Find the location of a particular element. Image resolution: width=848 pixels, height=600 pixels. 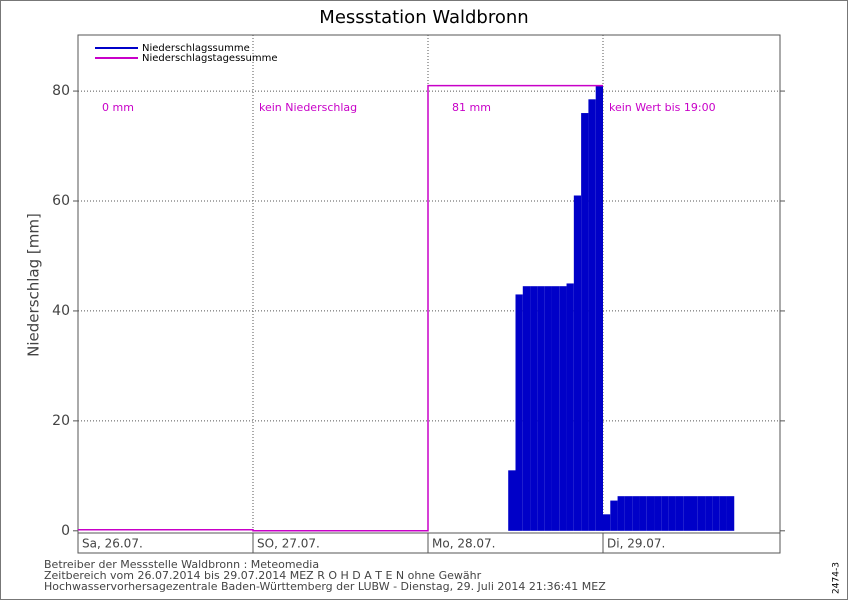

y-tick-label: 0 is located at coordinates (65, 531).